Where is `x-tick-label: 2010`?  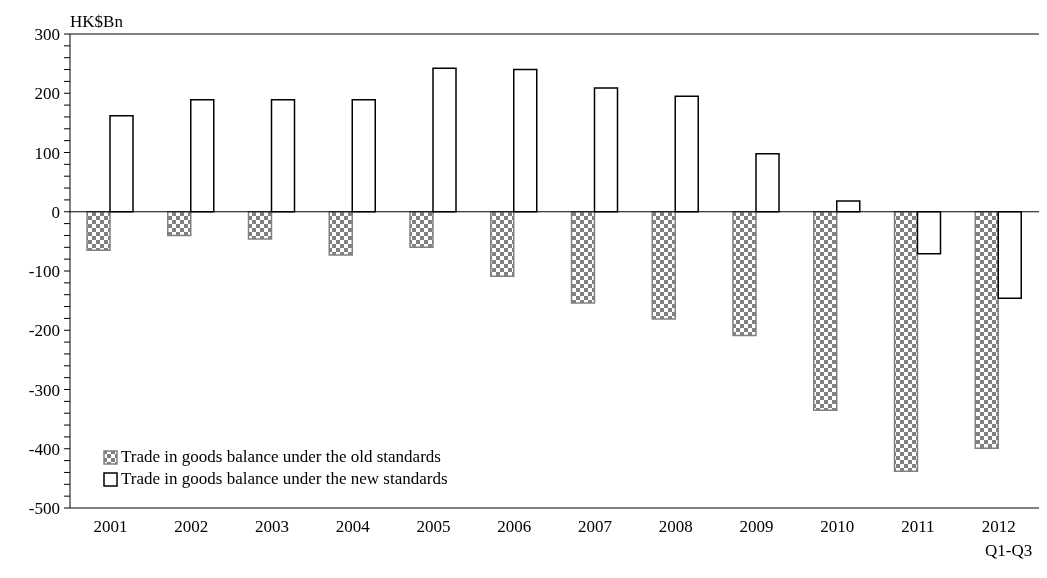
x-tick-label: 2010 is located at coordinates (837, 526).